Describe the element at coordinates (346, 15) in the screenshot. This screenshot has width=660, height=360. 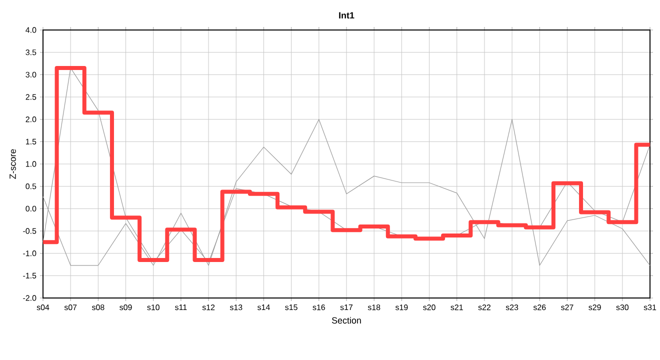
I see `chart-title: Int1` at that location.